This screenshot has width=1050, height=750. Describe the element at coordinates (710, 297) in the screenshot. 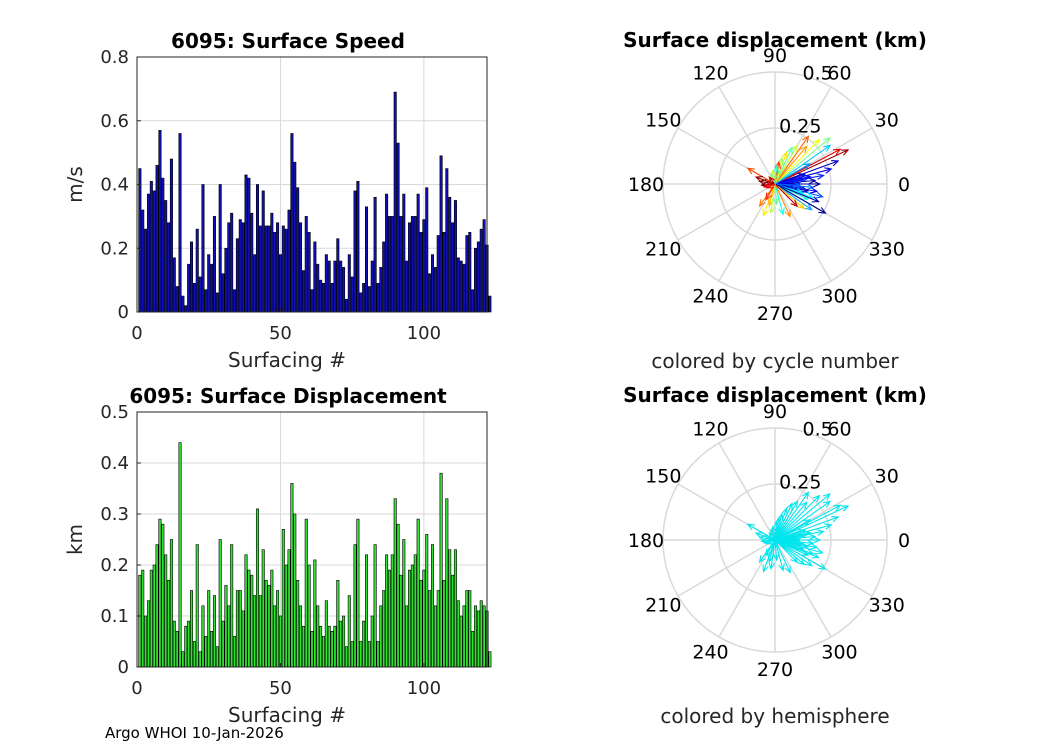

I see `polar-cycle-theta-label: 240` at that location.